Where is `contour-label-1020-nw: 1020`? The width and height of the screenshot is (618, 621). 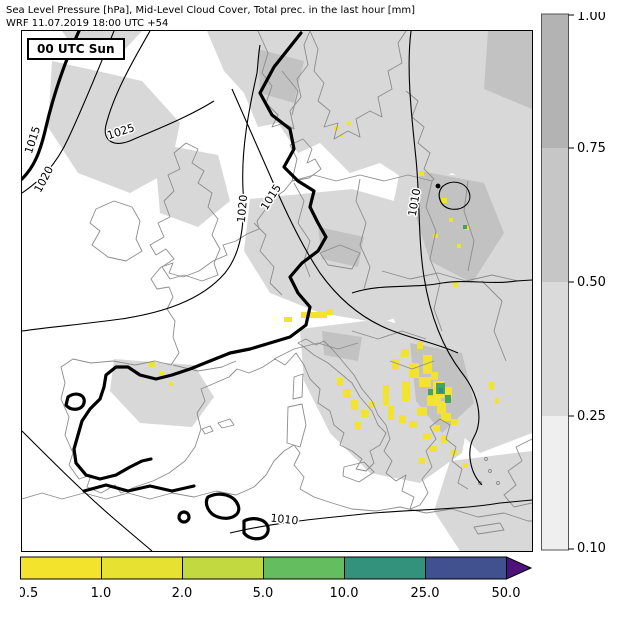 contour-label-1020-nw: 1020 is located at coordinates (44, 179).